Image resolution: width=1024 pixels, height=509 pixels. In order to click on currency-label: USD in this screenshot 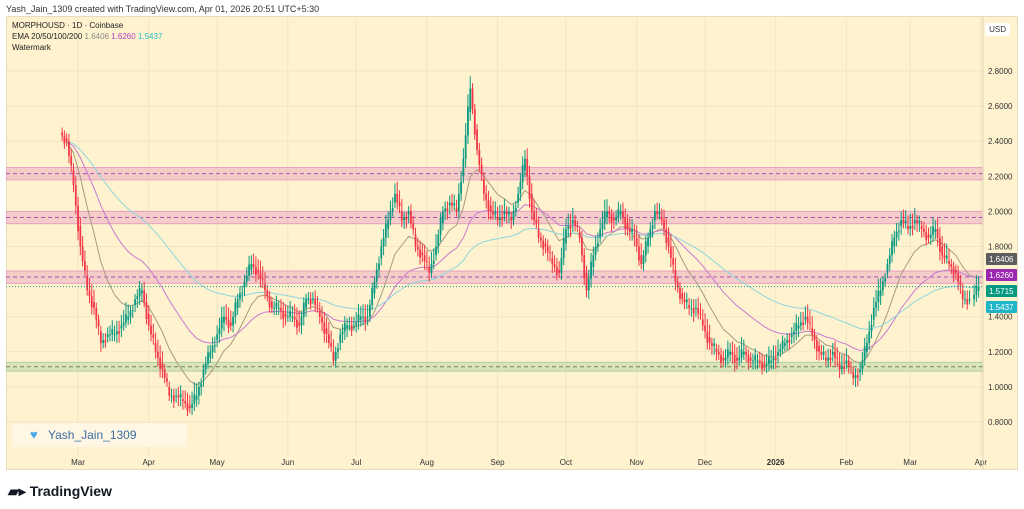, I will do `click(997, 29)`.